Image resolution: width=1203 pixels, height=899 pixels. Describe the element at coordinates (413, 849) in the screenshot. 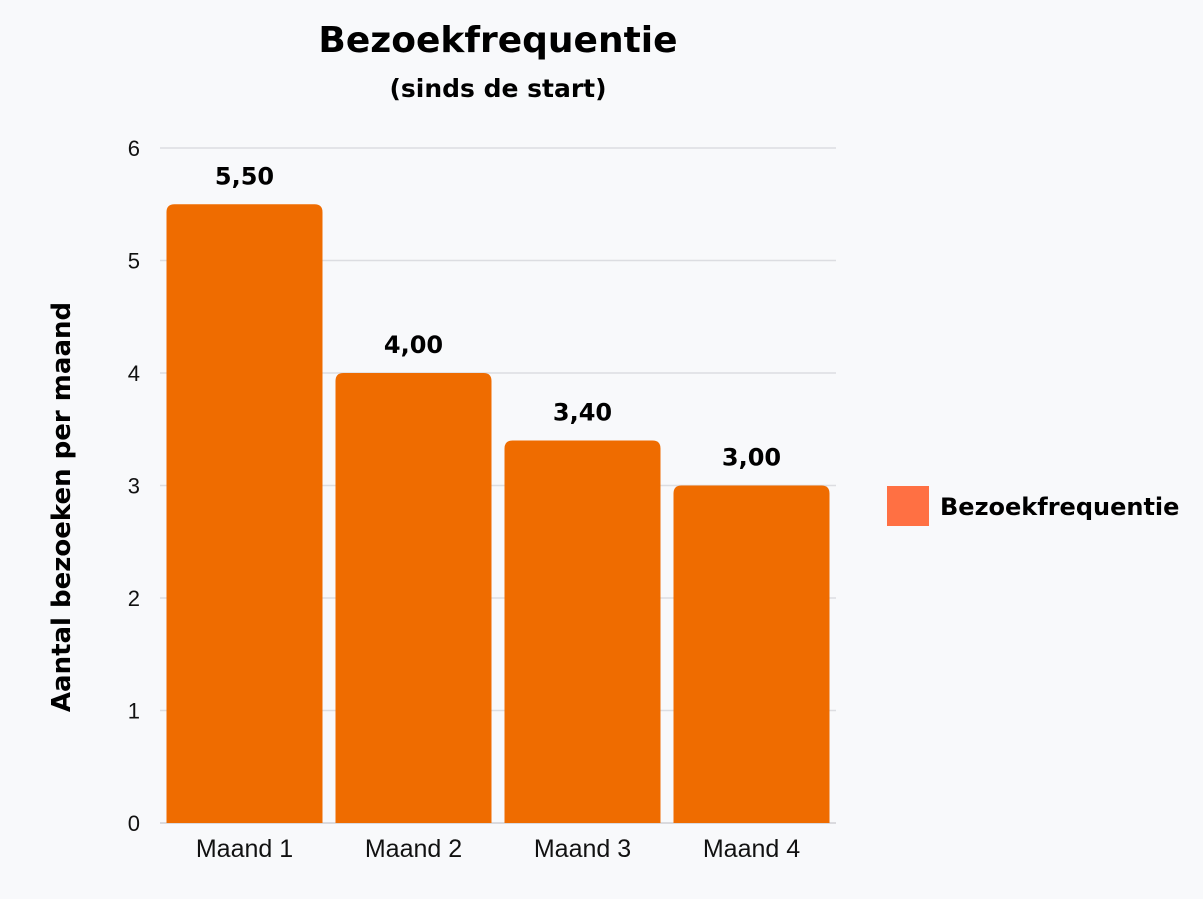

I see `x-tick-label: Maand 2` at that location.